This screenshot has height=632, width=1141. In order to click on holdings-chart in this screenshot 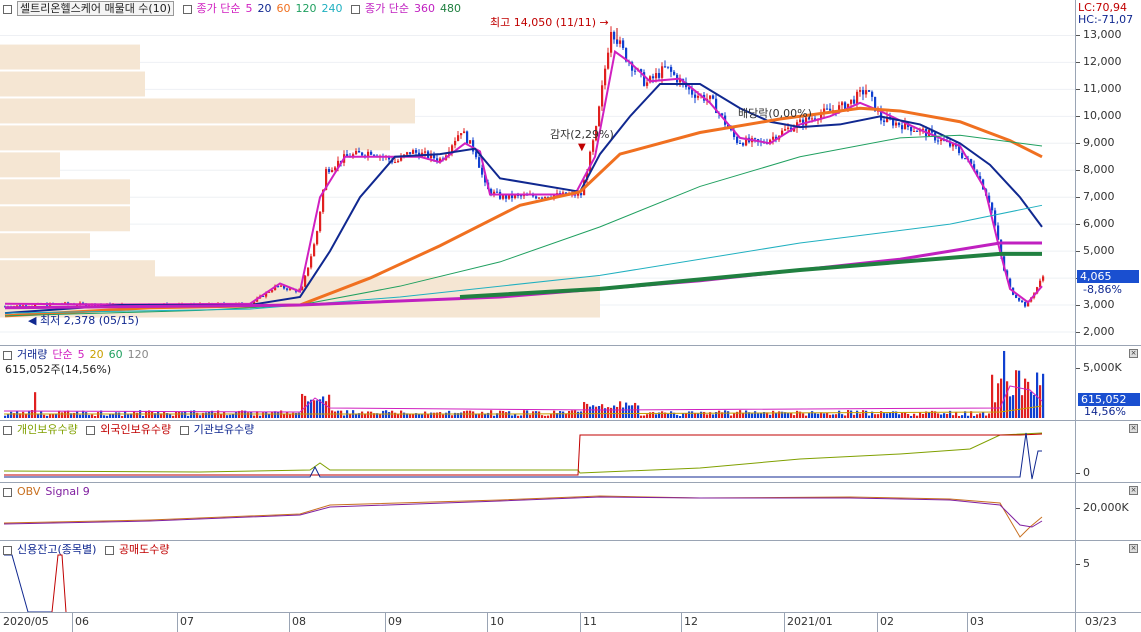, I will do `click(537, 452)`.